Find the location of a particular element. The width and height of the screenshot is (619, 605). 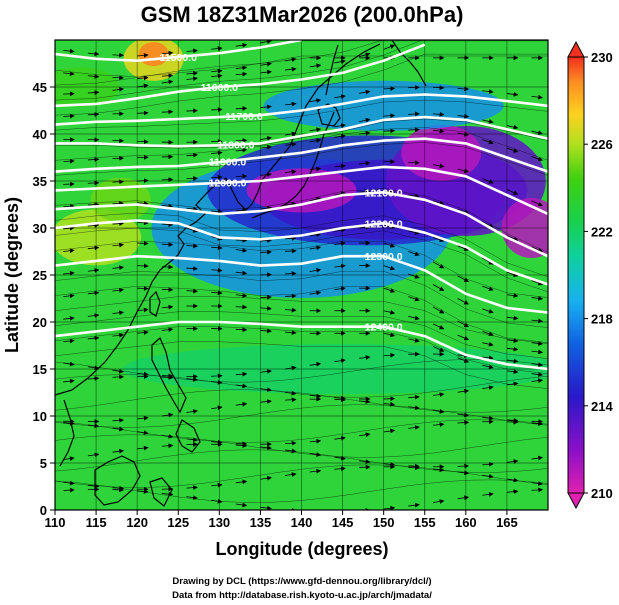

chart-title: GSM 18Z31Mar2026 (200.0hPa) is located at coordinates (302, 14).